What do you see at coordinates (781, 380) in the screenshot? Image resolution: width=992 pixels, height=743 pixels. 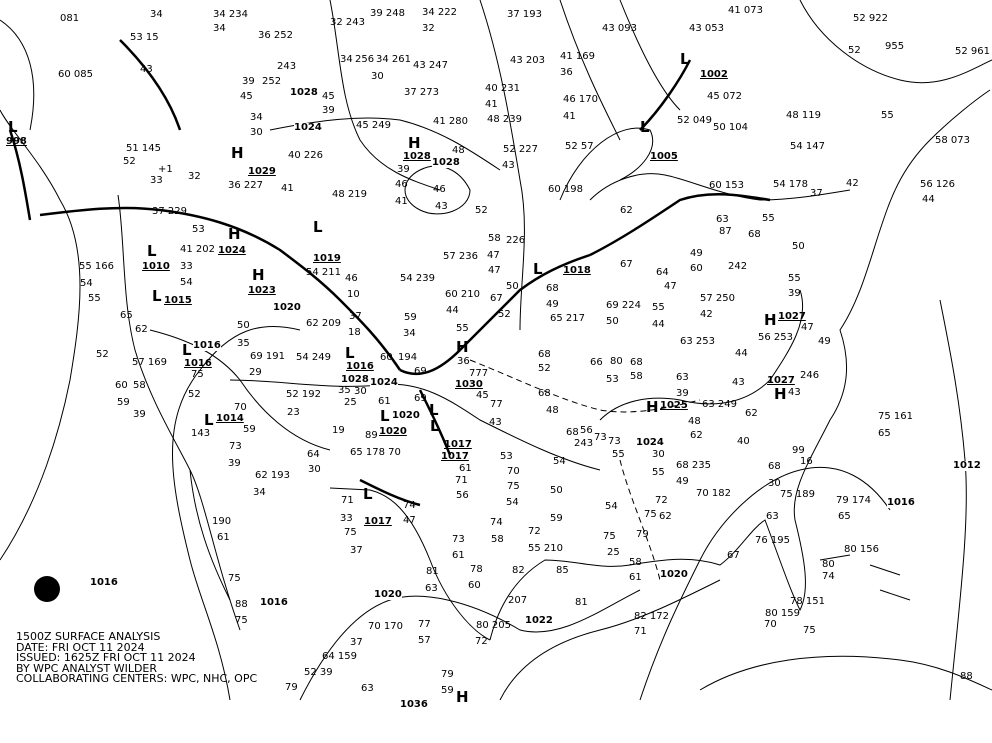 I see `central-pressure-label: 1027` at bounding box center [781, 380].